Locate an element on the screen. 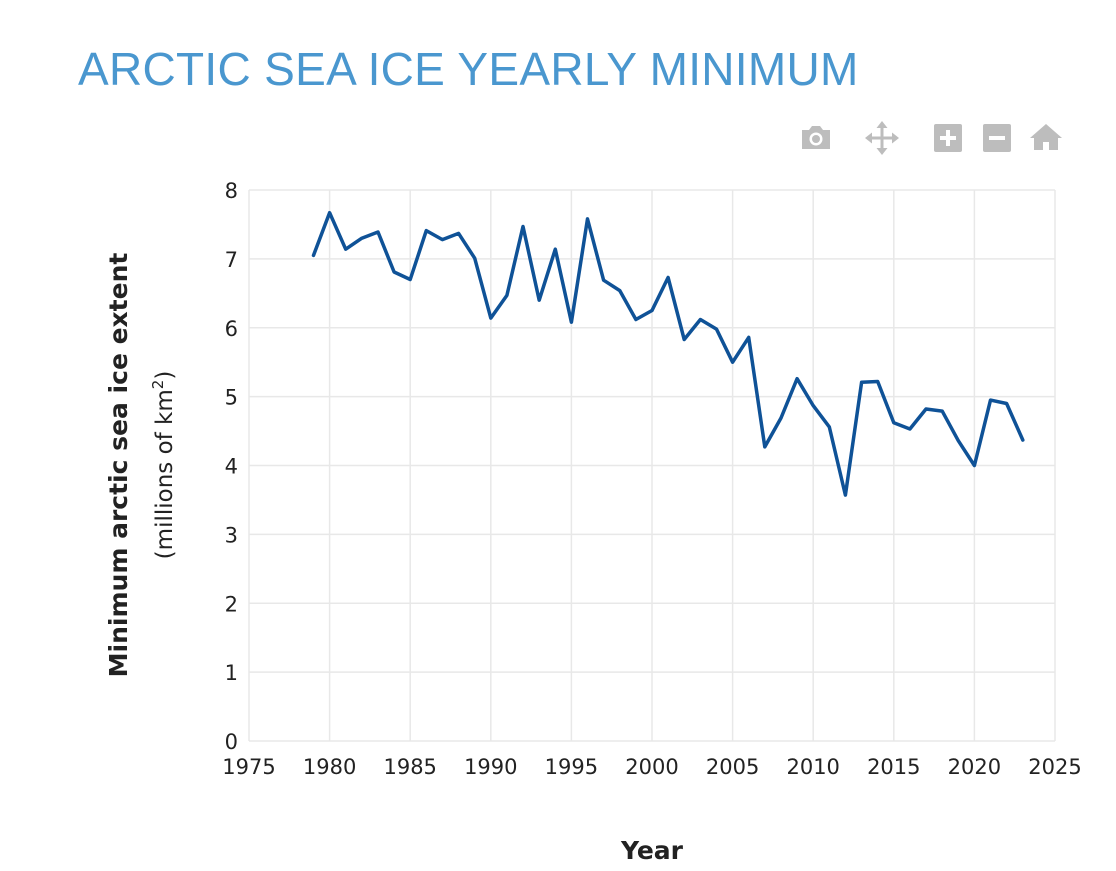 This screenshot has width=1116, height=871. y-tick-label: 3 is located at coordinates (231, 535).